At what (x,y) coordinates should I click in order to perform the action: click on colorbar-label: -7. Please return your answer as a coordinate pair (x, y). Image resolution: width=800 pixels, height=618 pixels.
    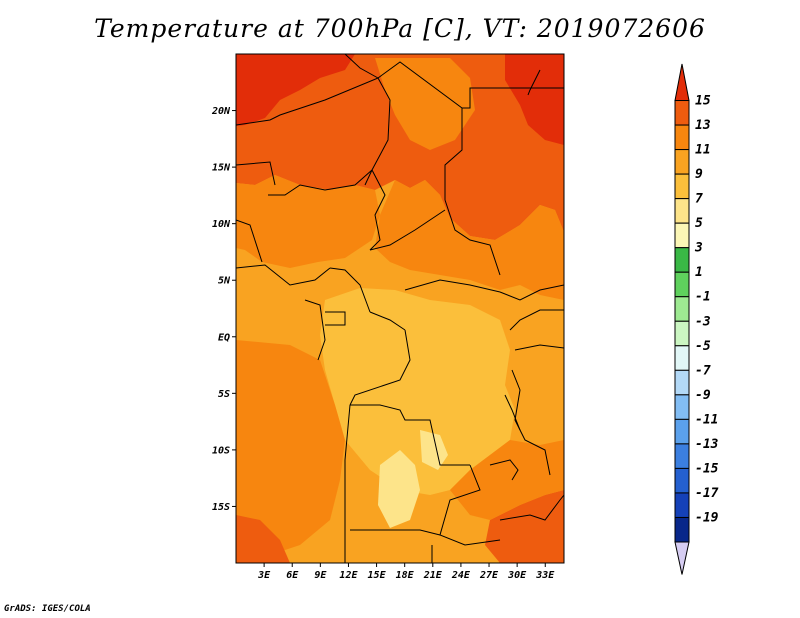
    Looking at the image, I should click on (703, 370).